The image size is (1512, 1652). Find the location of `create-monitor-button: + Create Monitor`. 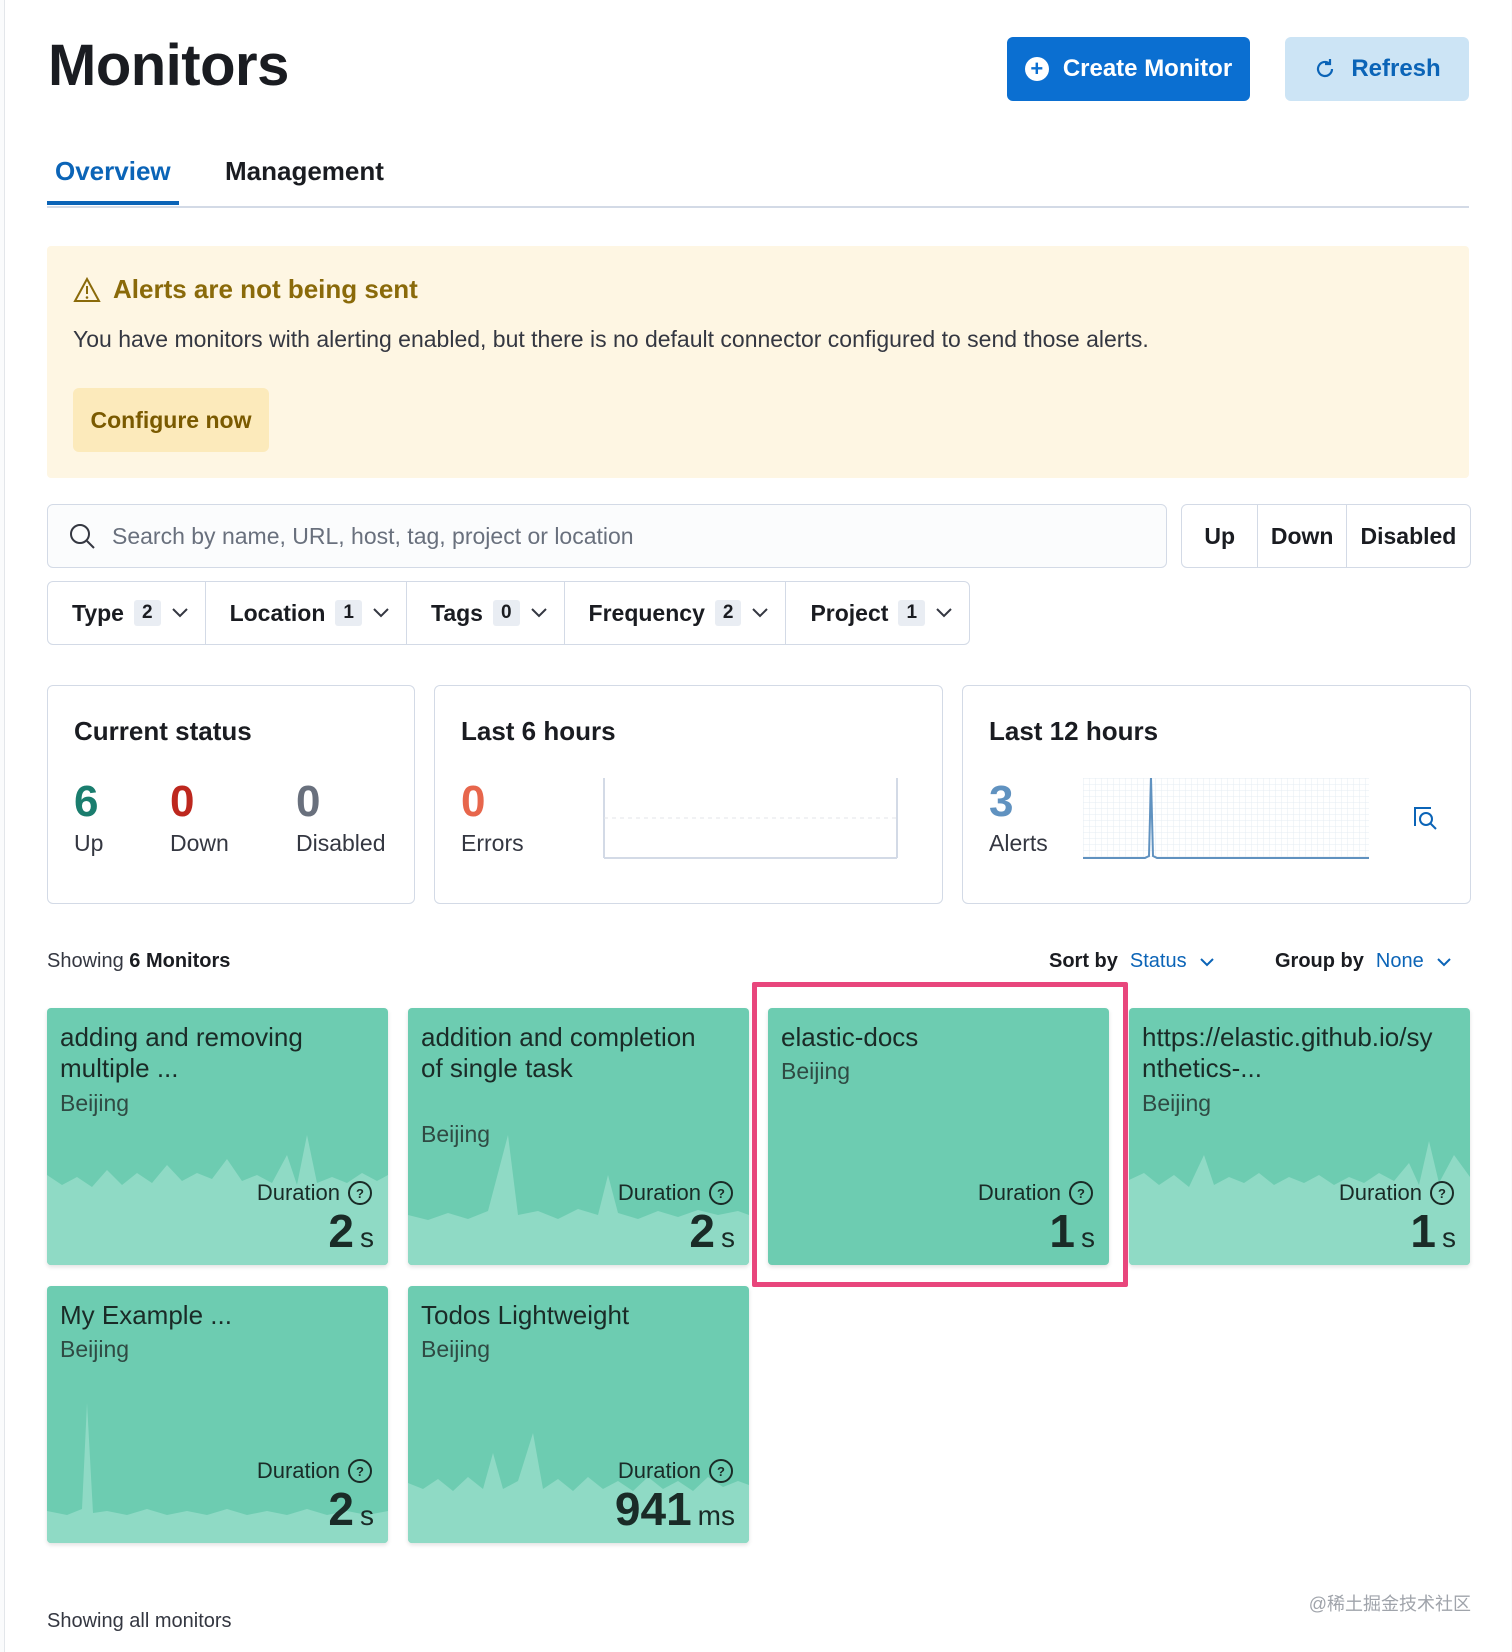

create-monitor-button: + Create Monitor is located at coordinates (1128, 69).